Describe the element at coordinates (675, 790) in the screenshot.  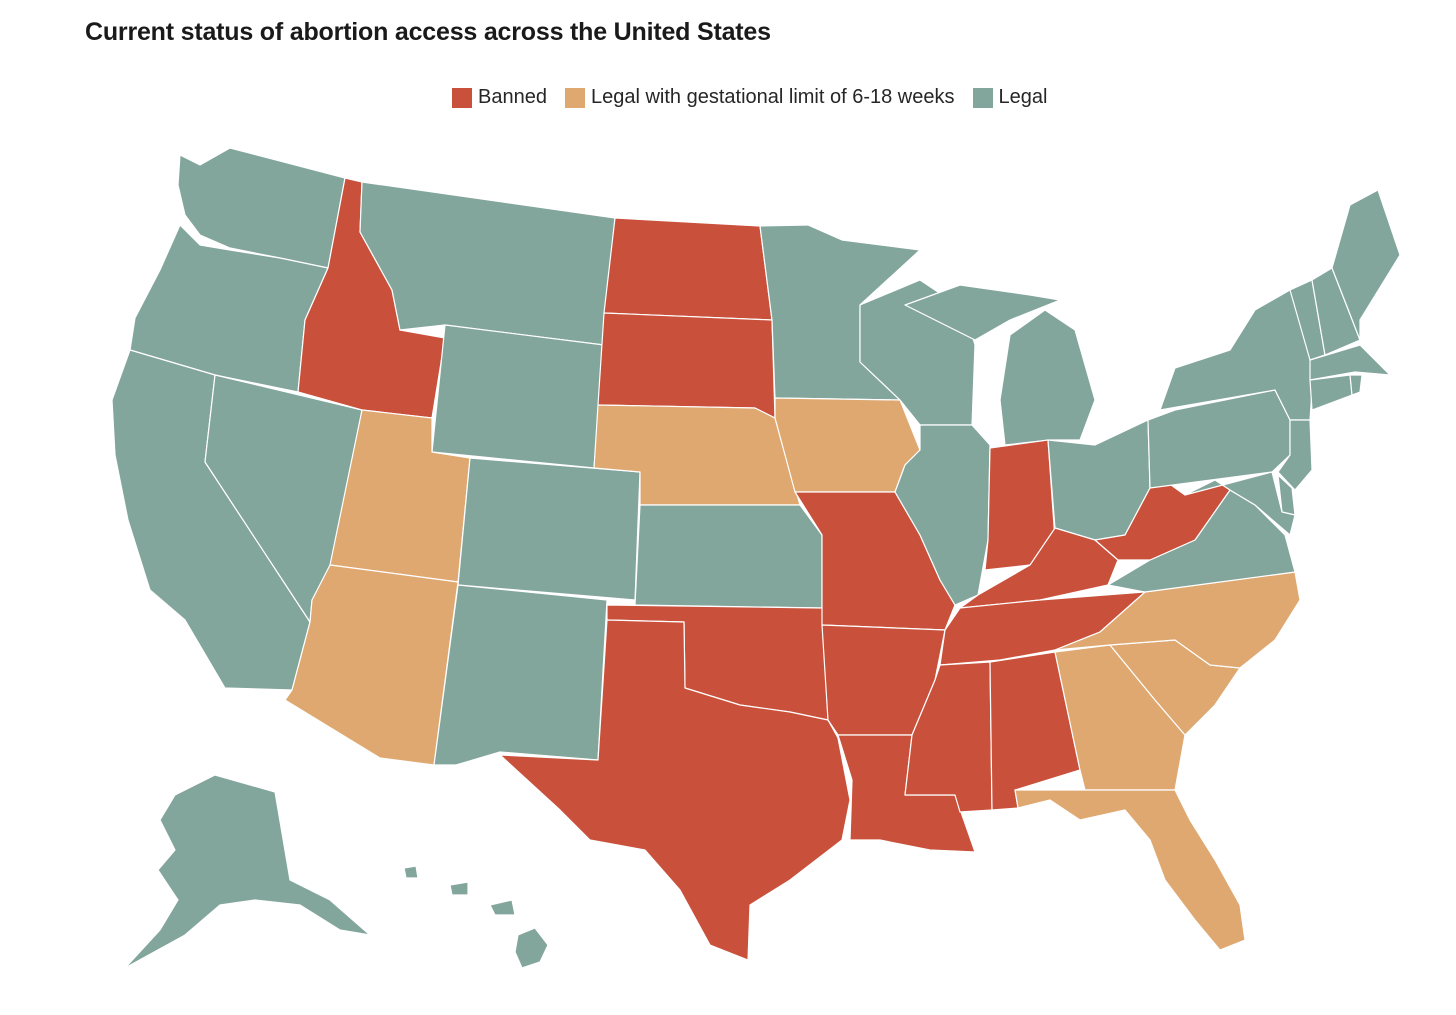
I see `state-tx` at that location.